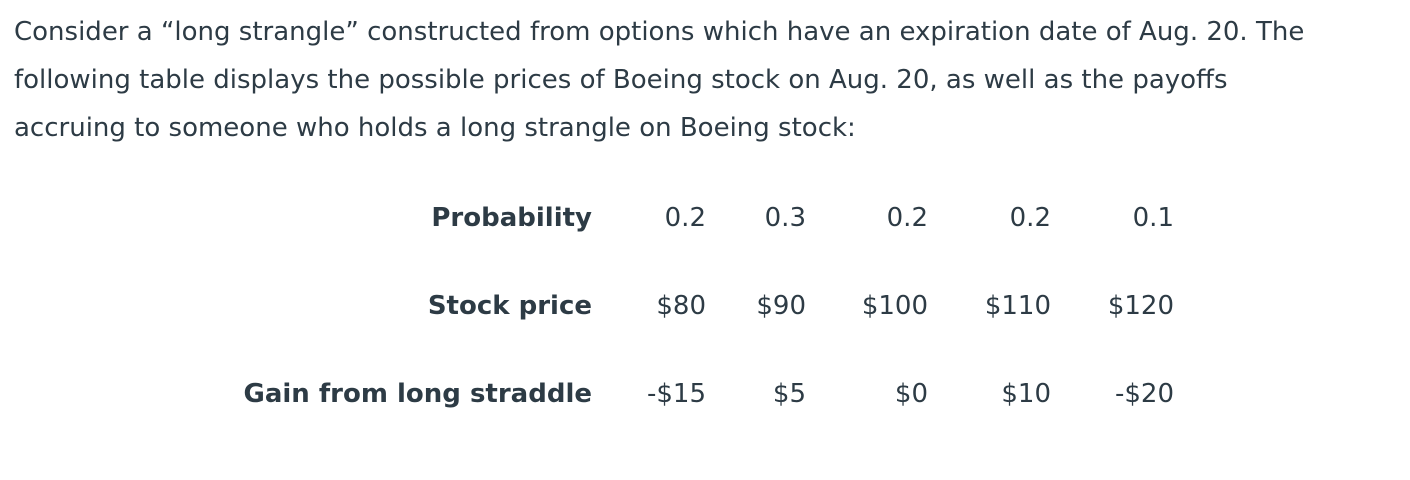 The width and height of the screenshot is (1410, 480). Describe the element at coordinates (509, 306) in the screenshot. I see `row-label: Stock price` at that location.